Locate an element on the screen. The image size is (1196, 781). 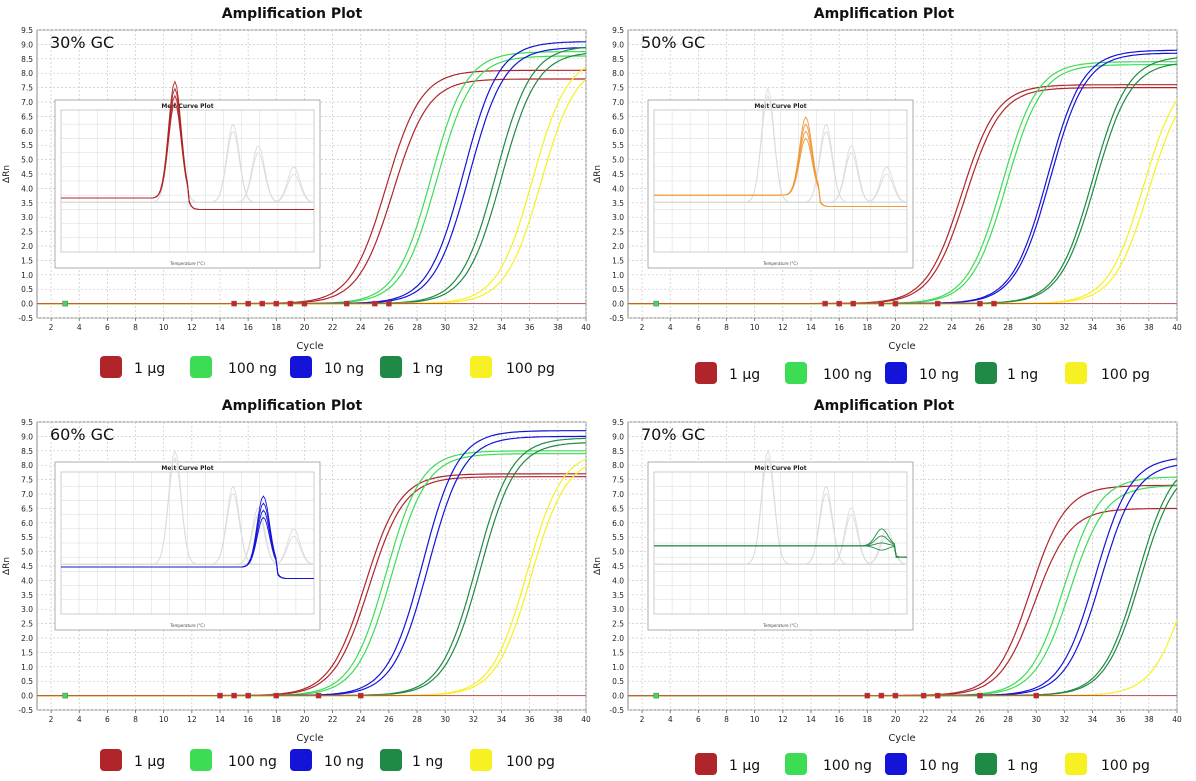
y-tick-label: 7.0 is located at coordinates (27, 102).